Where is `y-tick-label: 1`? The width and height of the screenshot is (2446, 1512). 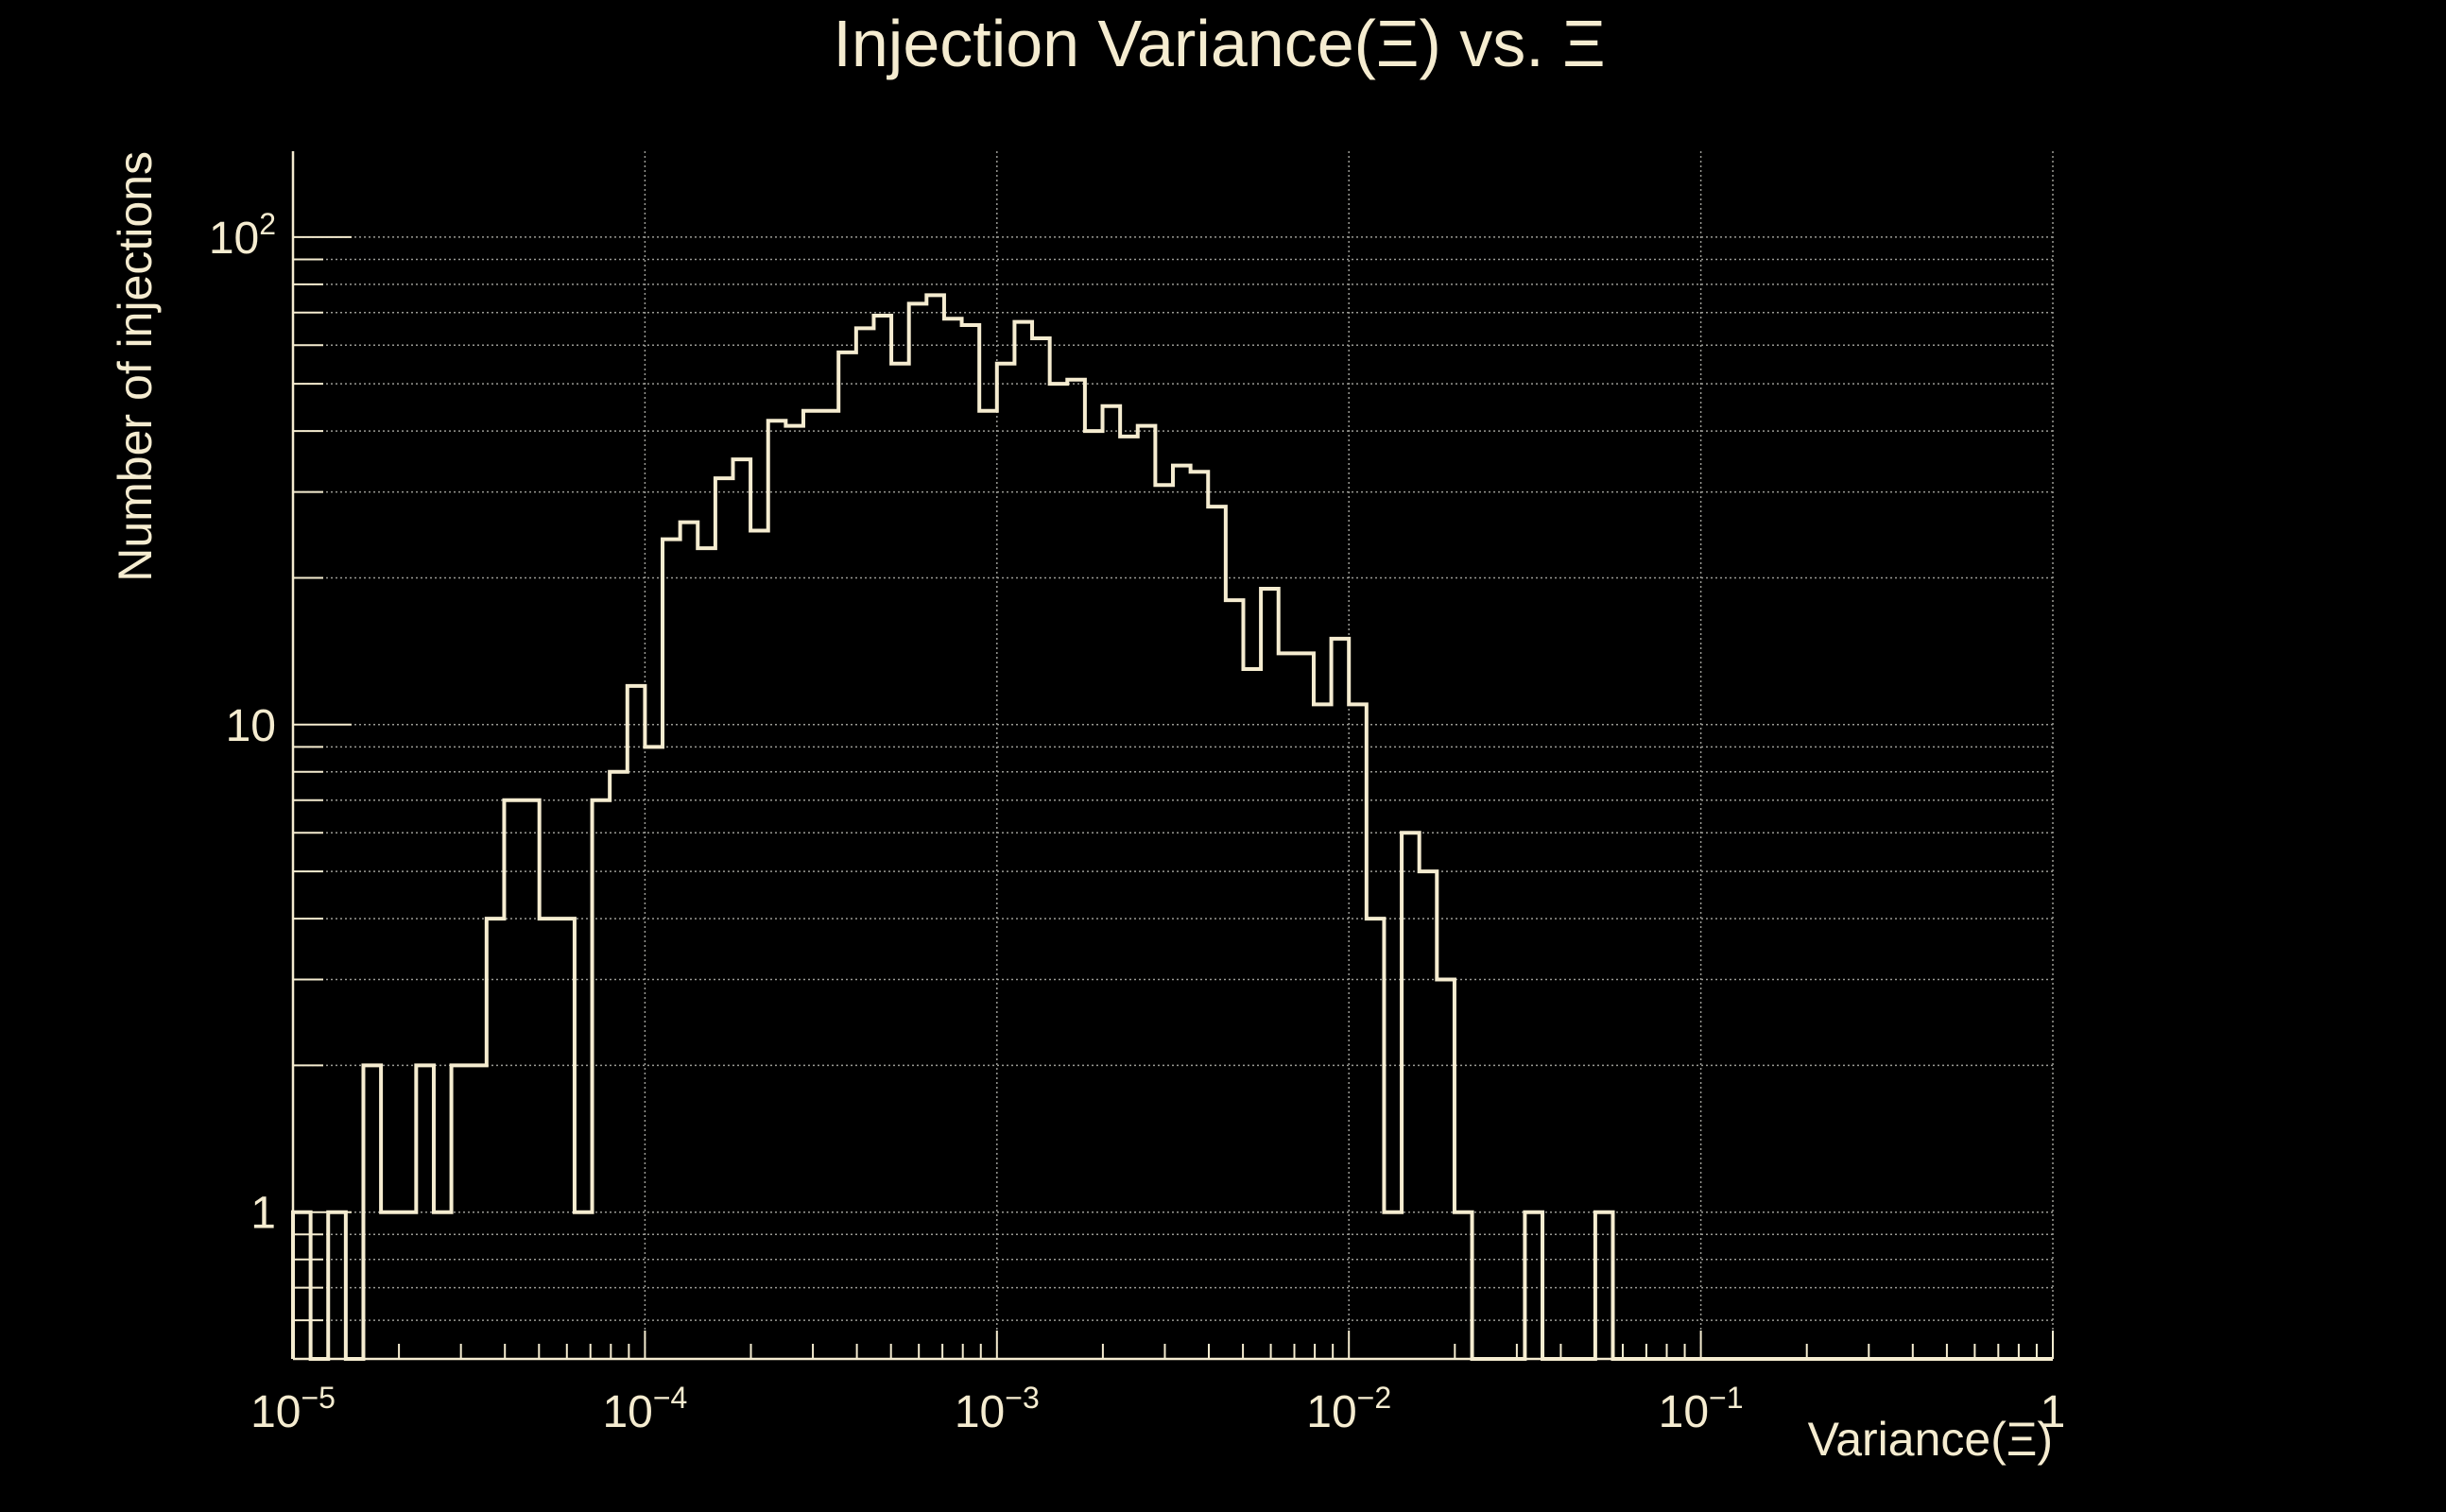 y-tick-label: 1 is located at coordinates (263, 1214).